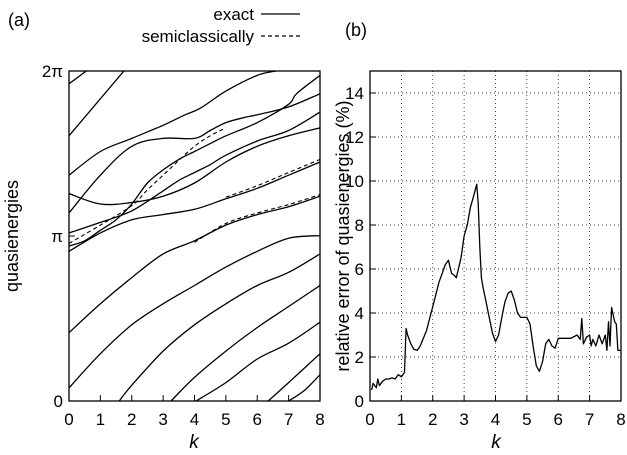 This screenshot has height=455, width=627. I want to click on panel-b-ylabel: relative error of quasienergies (%), so click(343, 235).